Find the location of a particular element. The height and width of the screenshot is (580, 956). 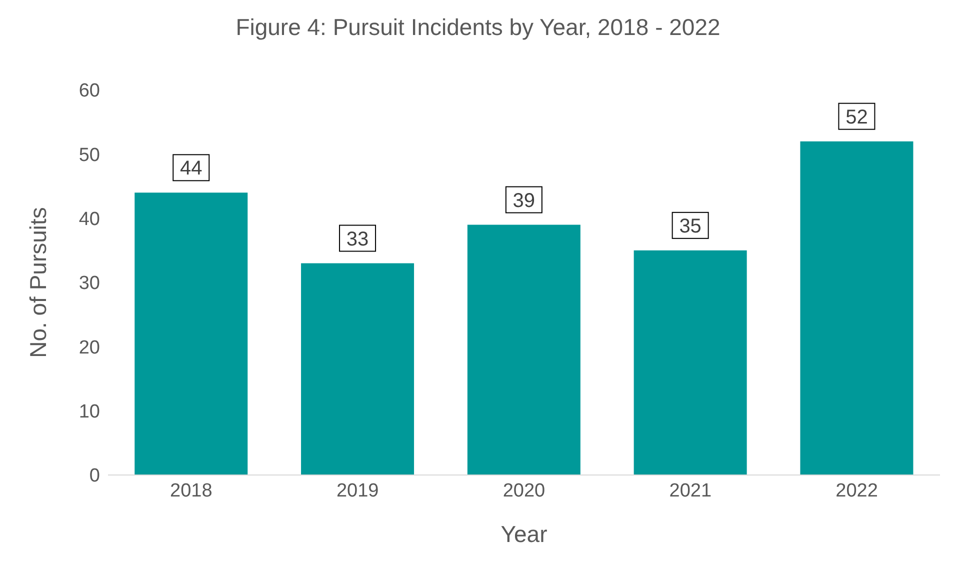

y-tick-label: 20 is located at coordinates (89, 347).